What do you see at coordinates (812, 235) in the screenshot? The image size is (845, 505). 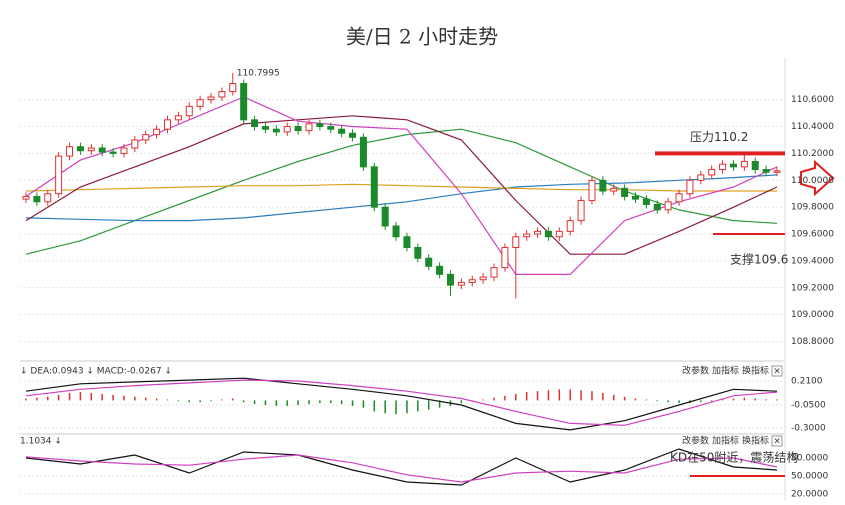 I see `y-tick-label: 109.6000` at bounding box center [812, 235].